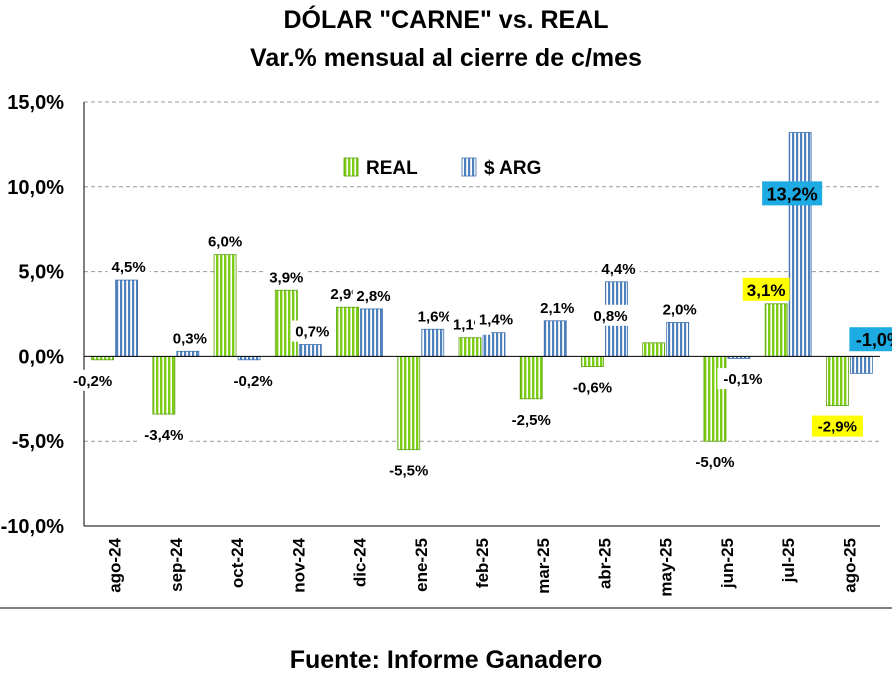 The height and width of the screenshot is (676, 892). I want to click on data-label: 2,8%, so click(373, 296).